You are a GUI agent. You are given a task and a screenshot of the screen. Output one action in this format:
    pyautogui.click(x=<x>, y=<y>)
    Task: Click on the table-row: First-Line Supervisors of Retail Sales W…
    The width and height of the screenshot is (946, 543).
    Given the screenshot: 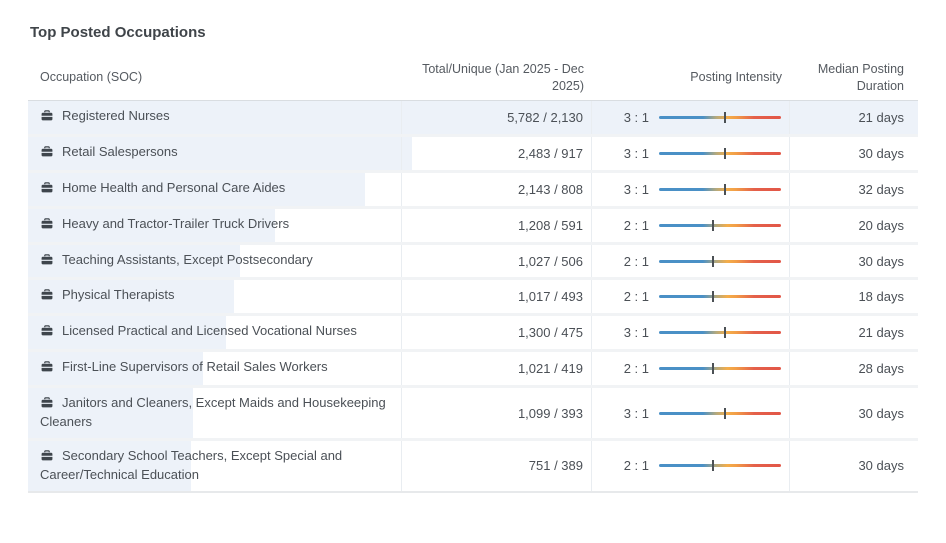 What is the action you would take?
    pyautogui.click(x=473, y=370)
    